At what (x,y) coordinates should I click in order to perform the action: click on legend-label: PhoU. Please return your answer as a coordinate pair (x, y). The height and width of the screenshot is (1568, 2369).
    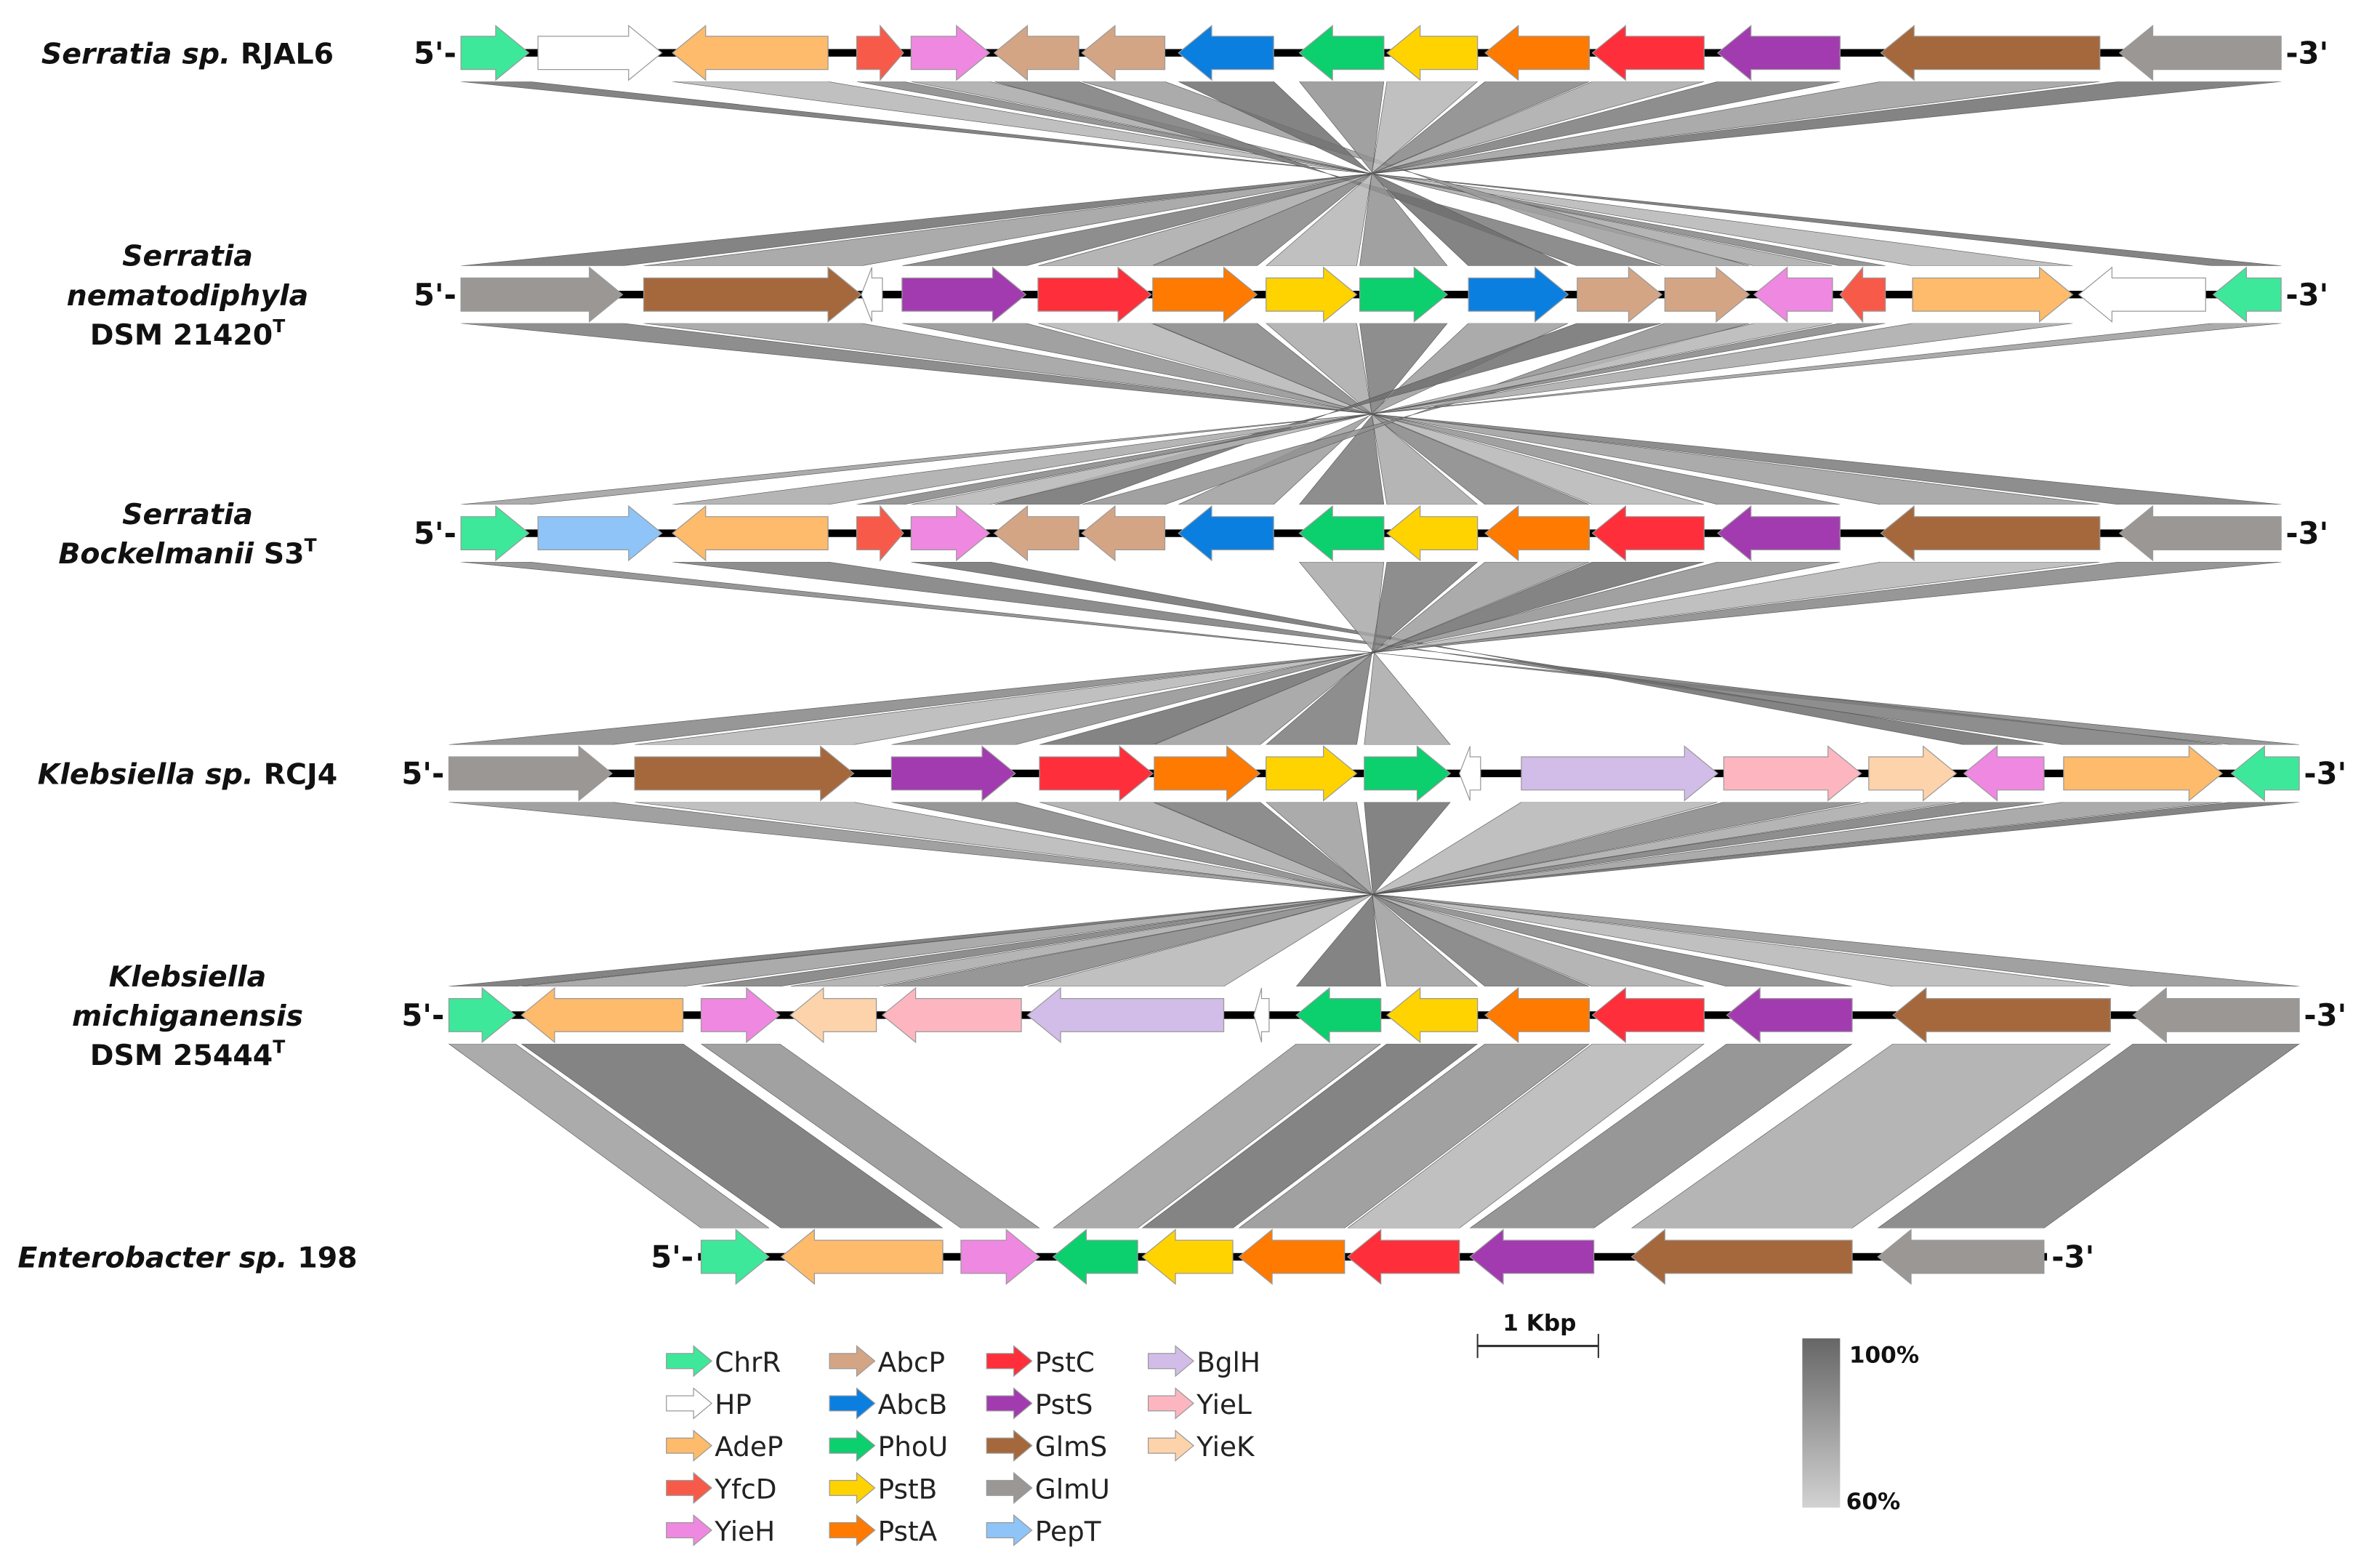
    Looking at the image, I should click on (913, 1447).